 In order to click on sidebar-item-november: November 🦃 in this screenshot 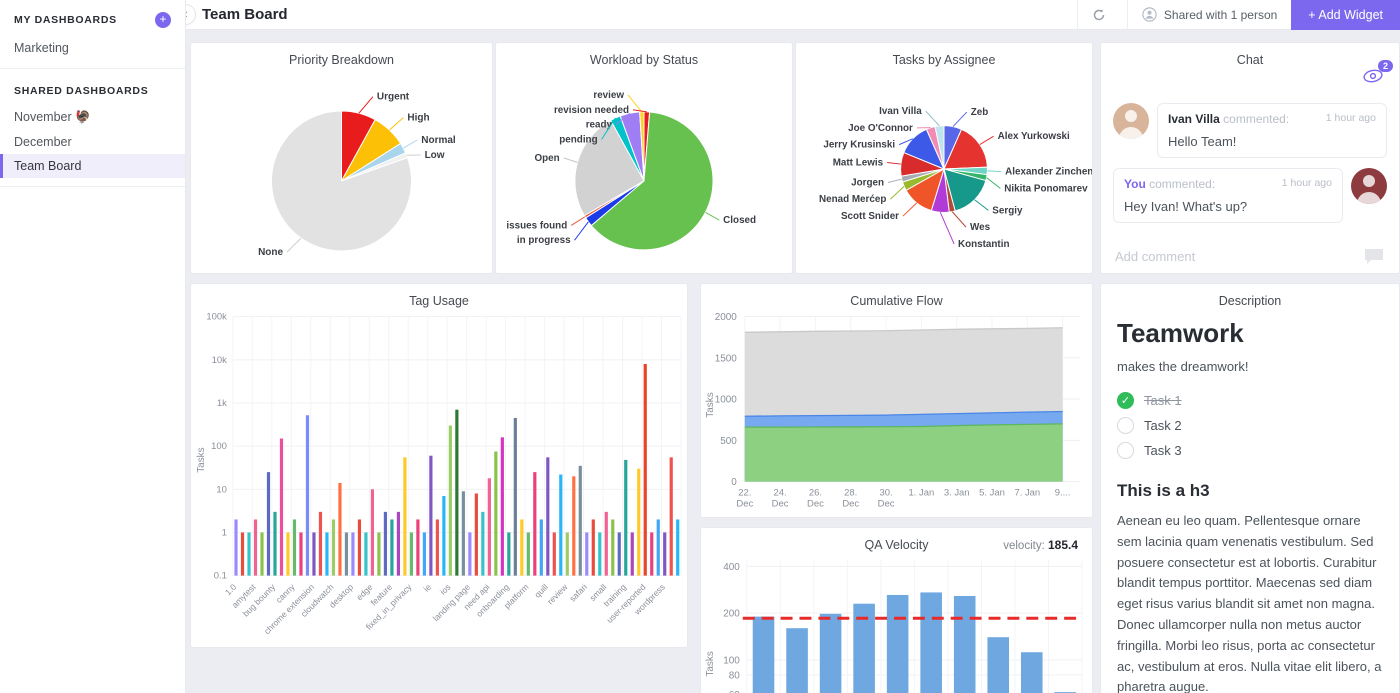, I will do `click(52, 117)`.